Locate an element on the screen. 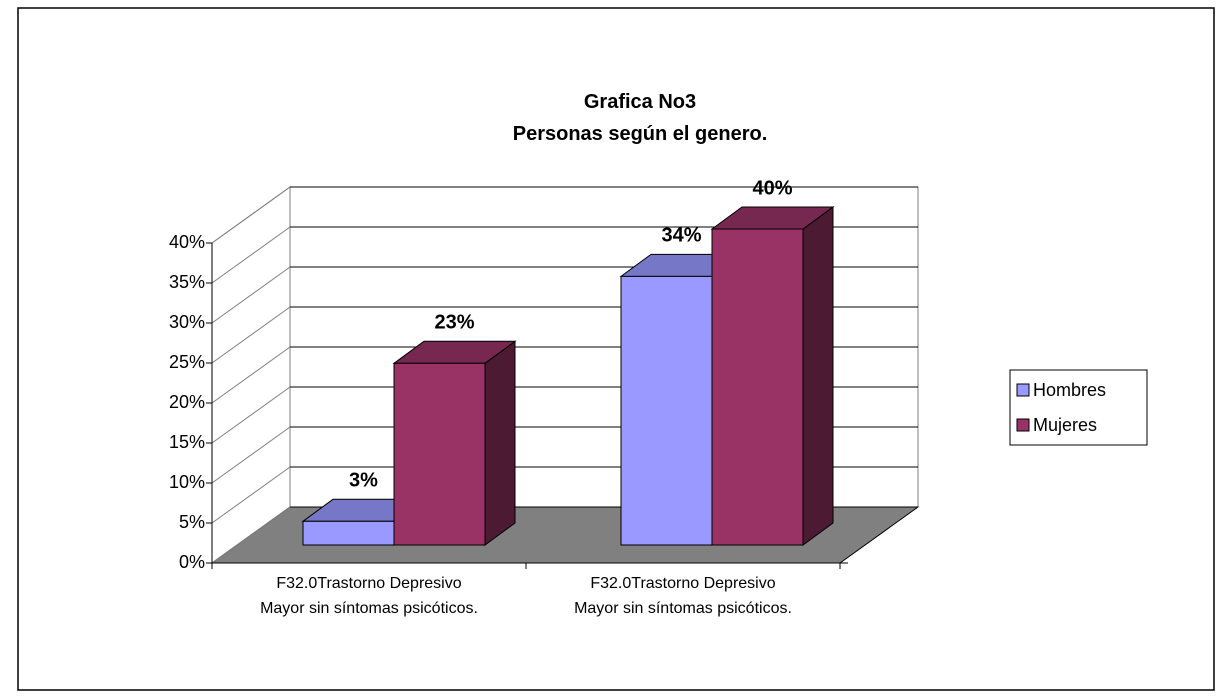 The image size is (1220, 700). data-label: 40% is located at coordinates (772, 188).